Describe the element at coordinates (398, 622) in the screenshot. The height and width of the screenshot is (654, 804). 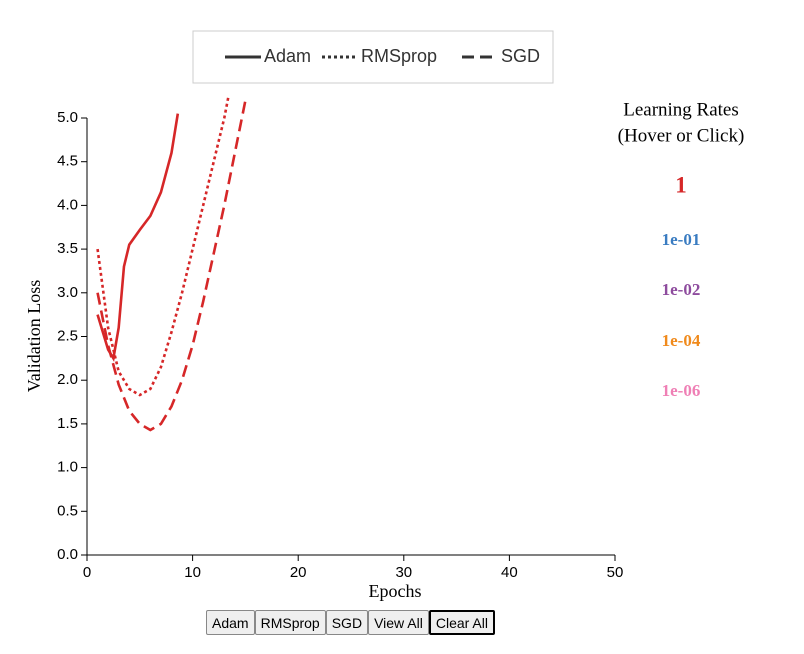
I see `filter-button: View All` at that location.